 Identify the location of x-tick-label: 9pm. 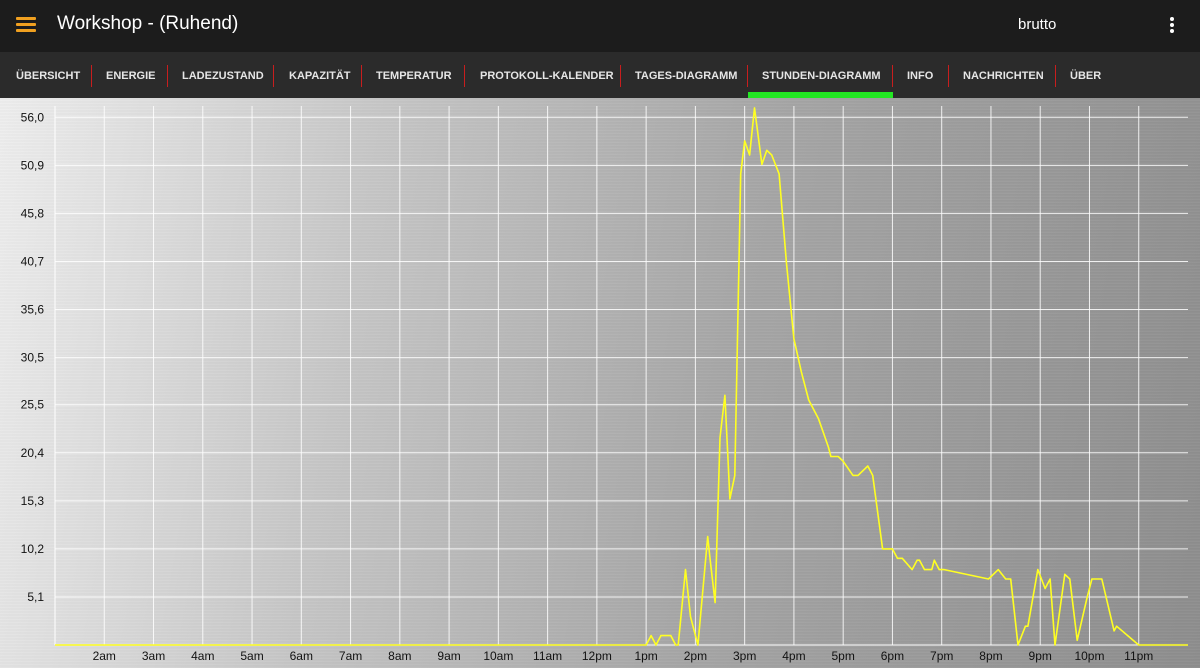
(1040, 656).